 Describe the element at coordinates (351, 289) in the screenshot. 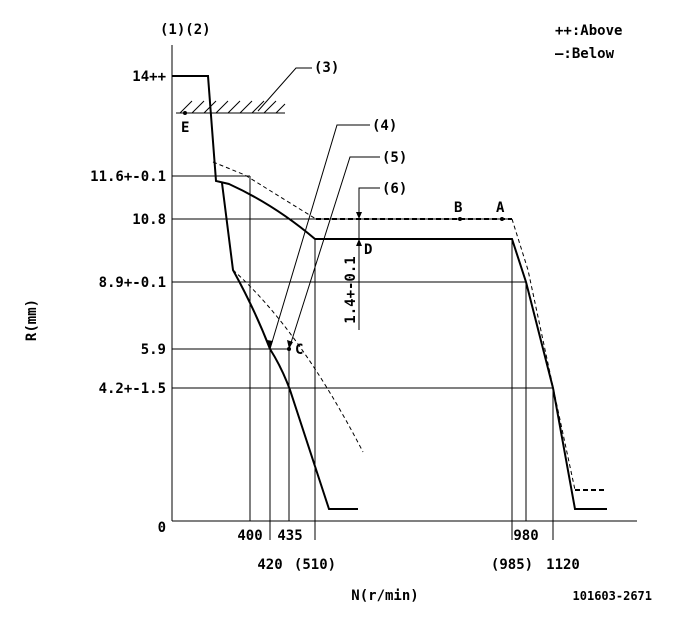

I see `dimension-label: 1.4+-0.1` at that location.